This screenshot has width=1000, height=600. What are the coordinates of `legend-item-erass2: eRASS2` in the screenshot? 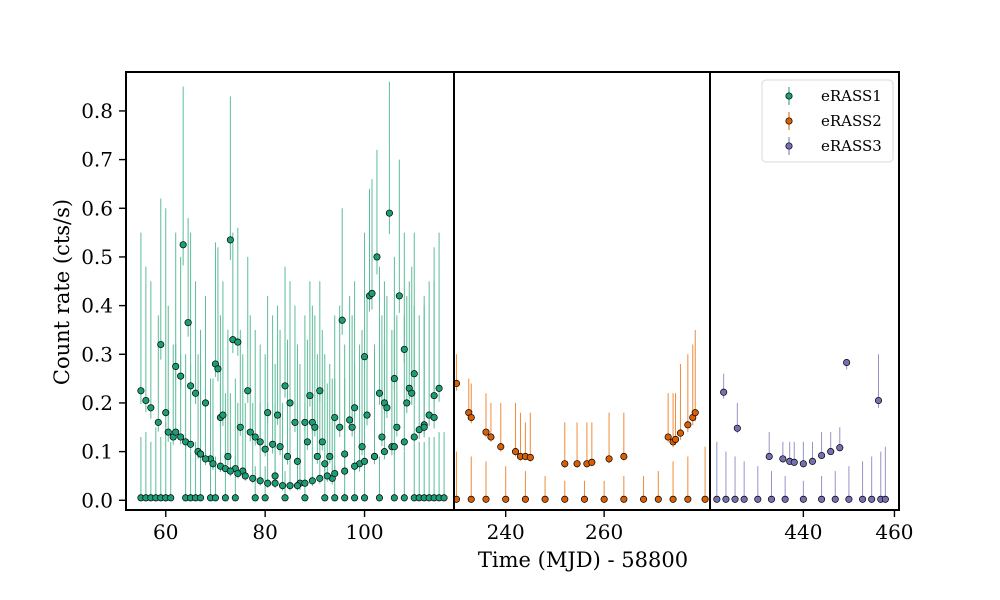 It's located at (833, 121).